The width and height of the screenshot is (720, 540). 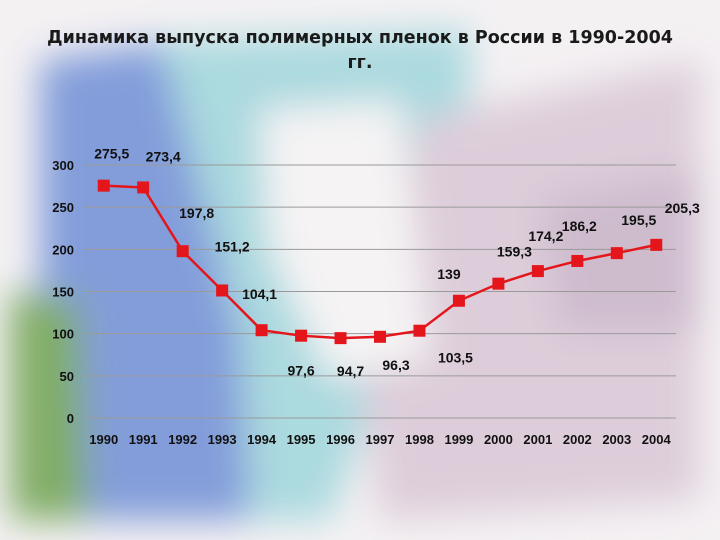 I want to click on data-label: 195,5, so click(x=638, y=220).